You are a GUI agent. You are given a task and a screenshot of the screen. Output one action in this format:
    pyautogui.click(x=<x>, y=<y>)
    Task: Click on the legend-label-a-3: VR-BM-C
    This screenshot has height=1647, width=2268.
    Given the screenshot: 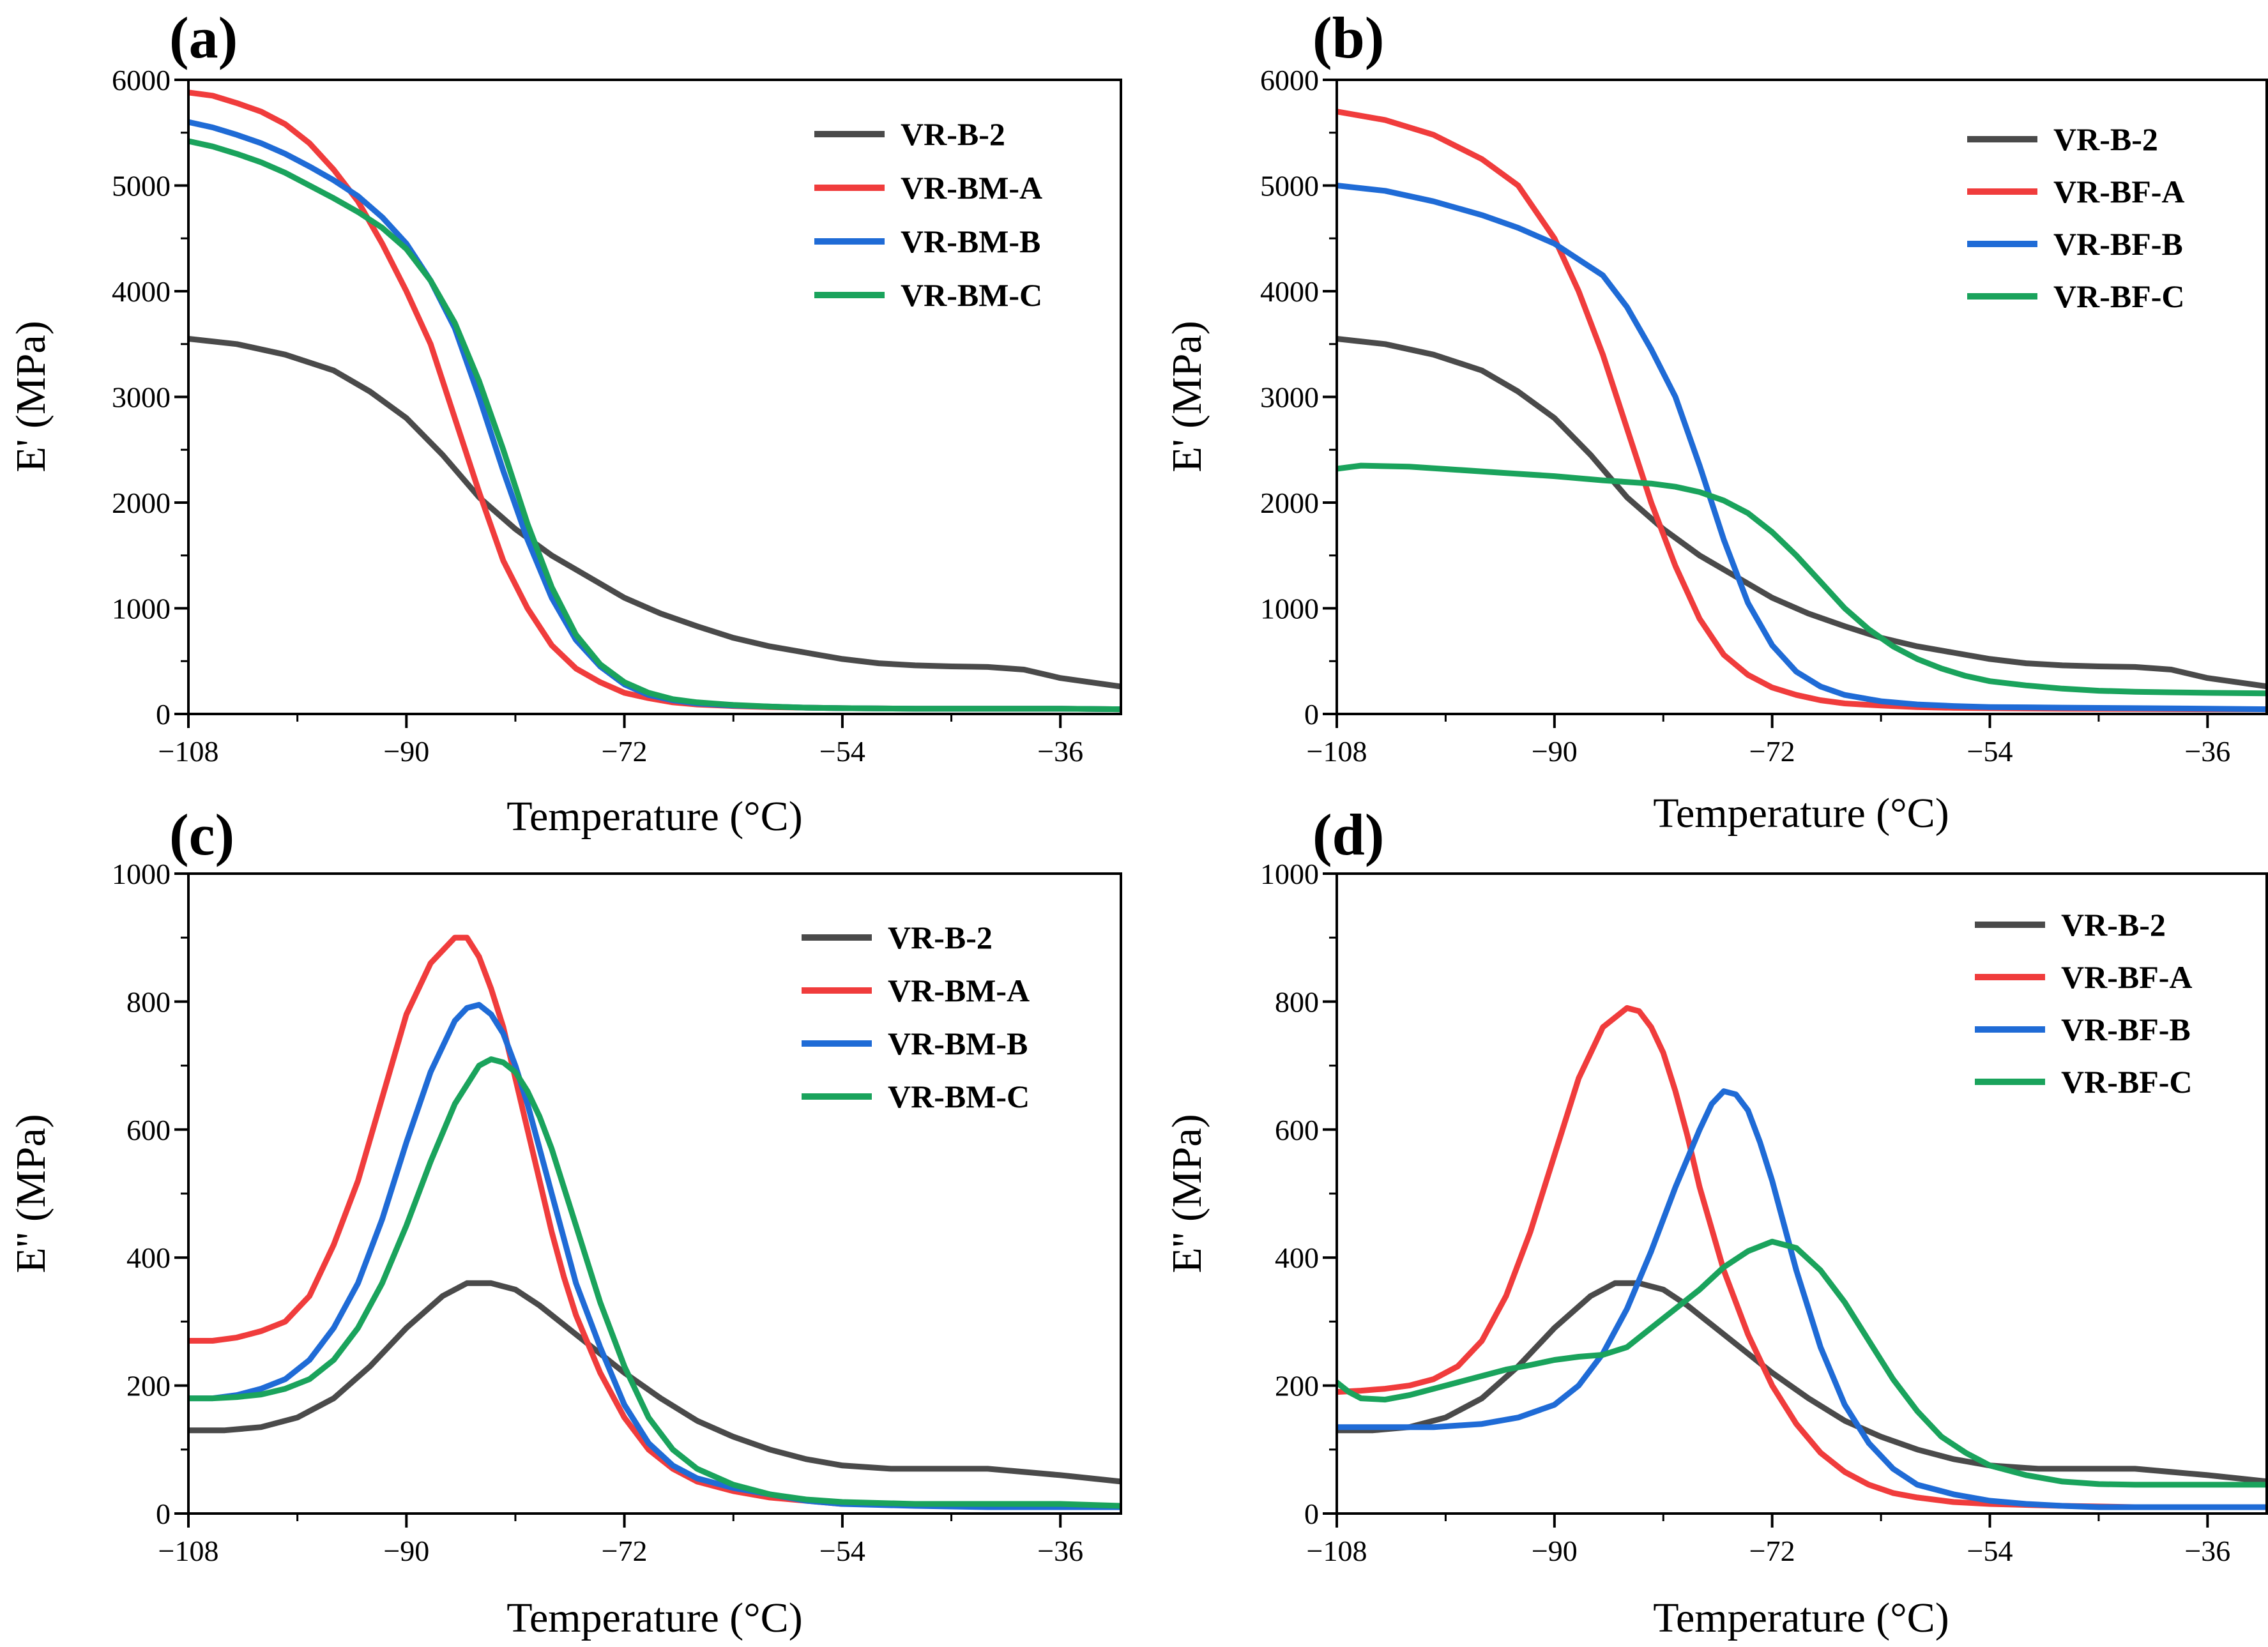 What is the action you would take?
    pyautogui.click(x=971, y=295)
    